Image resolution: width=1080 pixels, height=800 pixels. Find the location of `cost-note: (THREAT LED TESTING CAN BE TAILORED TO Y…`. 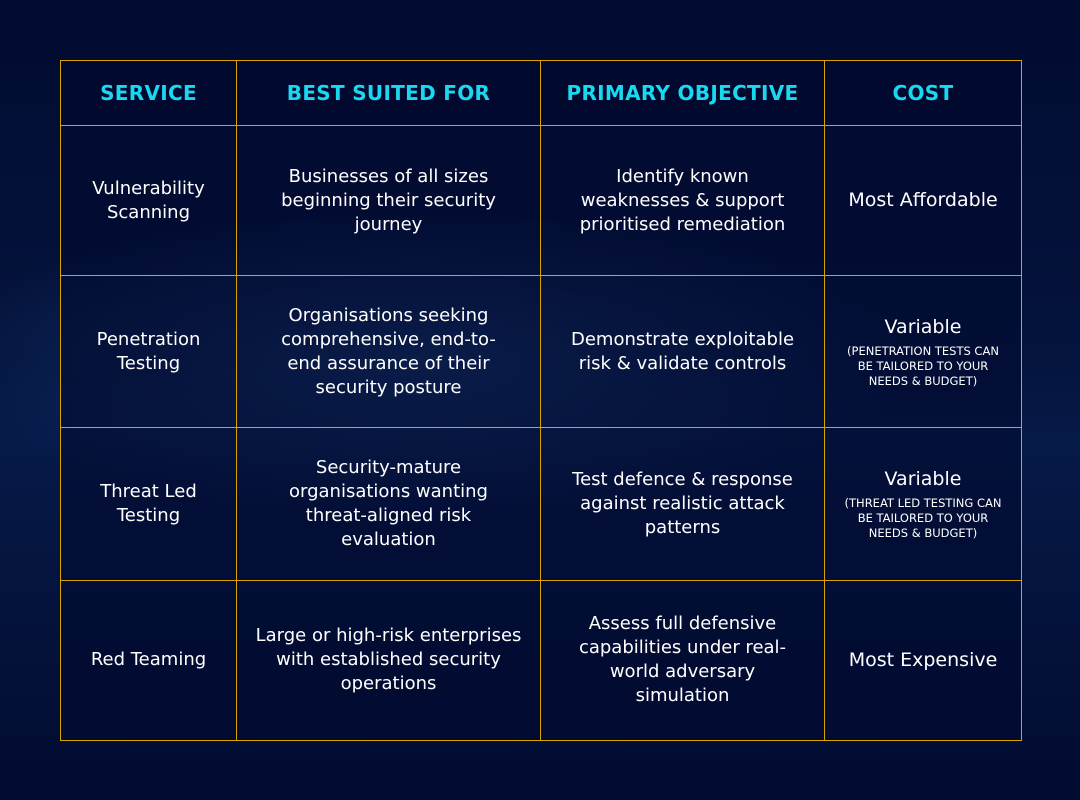

cost-note: (THREAT LED TESTING CAN BE TAILORED TO Y… is located at coordinates (923, 518).